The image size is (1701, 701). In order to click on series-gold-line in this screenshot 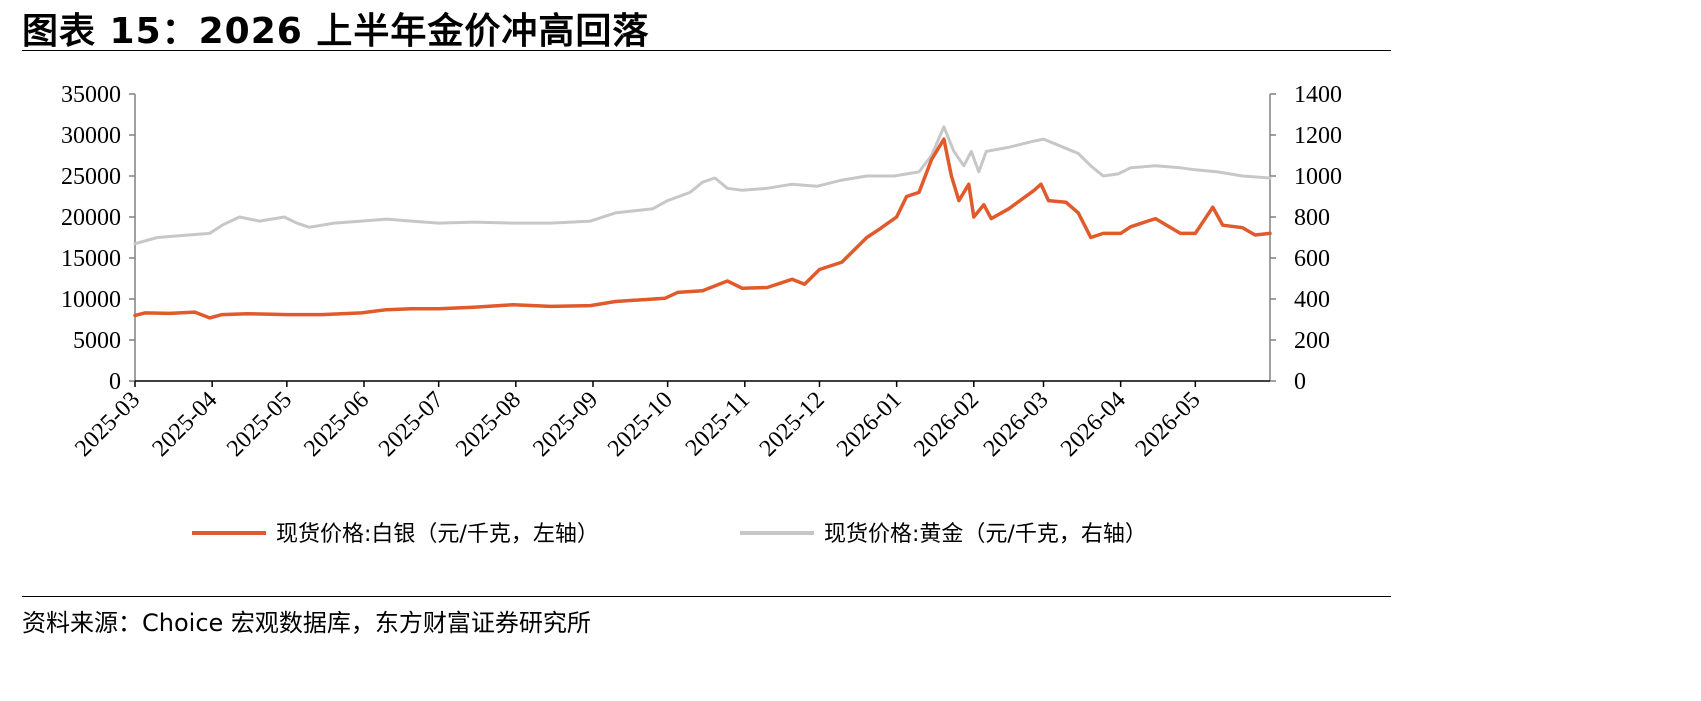, I will do `click(702, 185)`.